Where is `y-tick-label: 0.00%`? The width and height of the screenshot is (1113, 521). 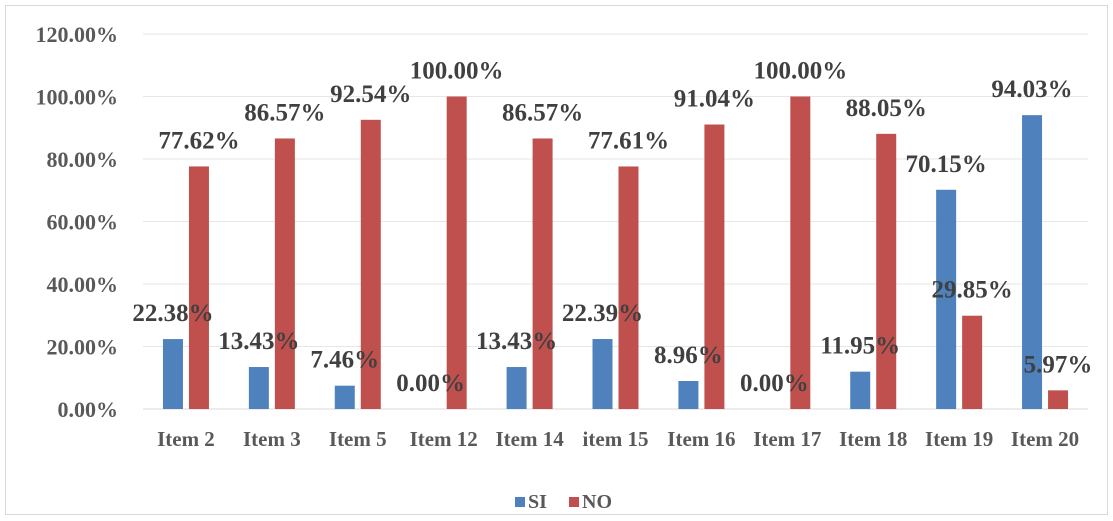 y-tick-label: 0.00% is located at coordinates (88, 409).